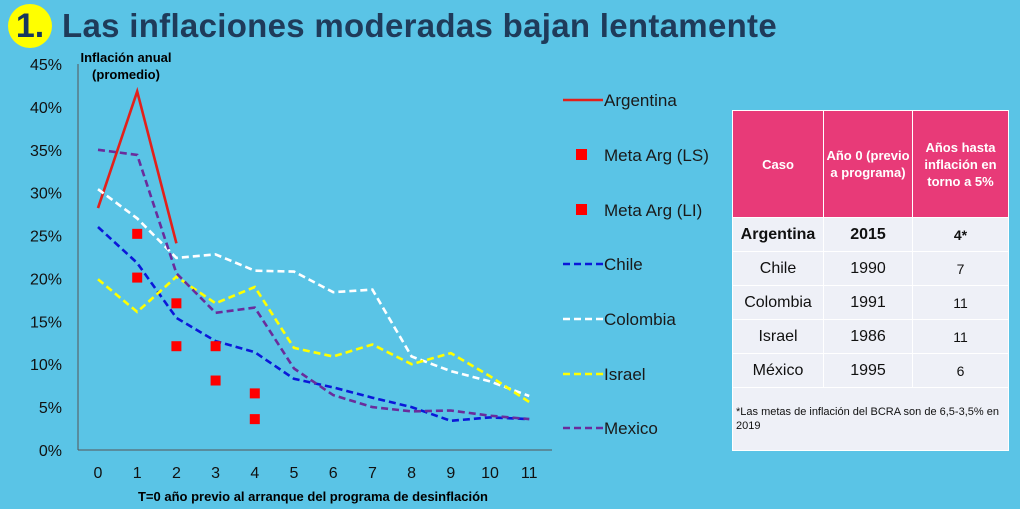 The height and width of the screenshot is (509, 1020). What do you see at coordinates (176, 473) in the screenshot?
I see `x-tick-label: 2` at bounding box center [176, 473].